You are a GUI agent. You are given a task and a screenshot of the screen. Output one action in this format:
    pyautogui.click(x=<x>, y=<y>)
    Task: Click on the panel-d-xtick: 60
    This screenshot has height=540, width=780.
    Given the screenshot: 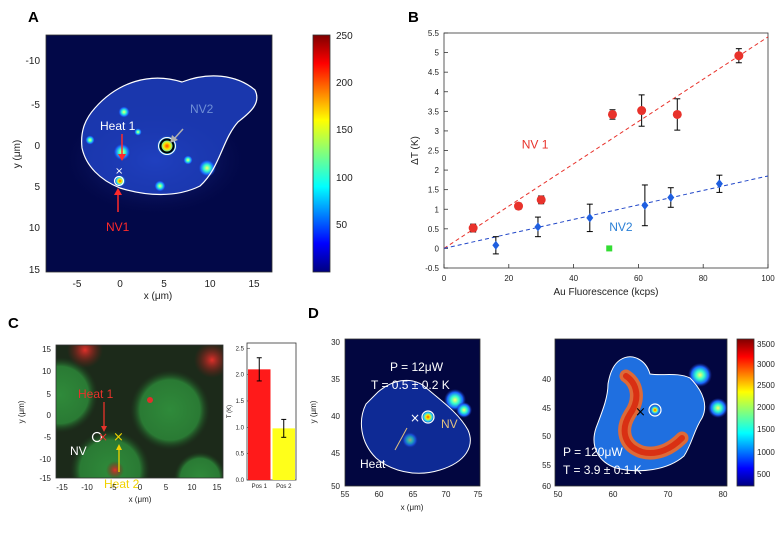 What is the action you would take?
    pyautogui.click(x=379, y=494)
    